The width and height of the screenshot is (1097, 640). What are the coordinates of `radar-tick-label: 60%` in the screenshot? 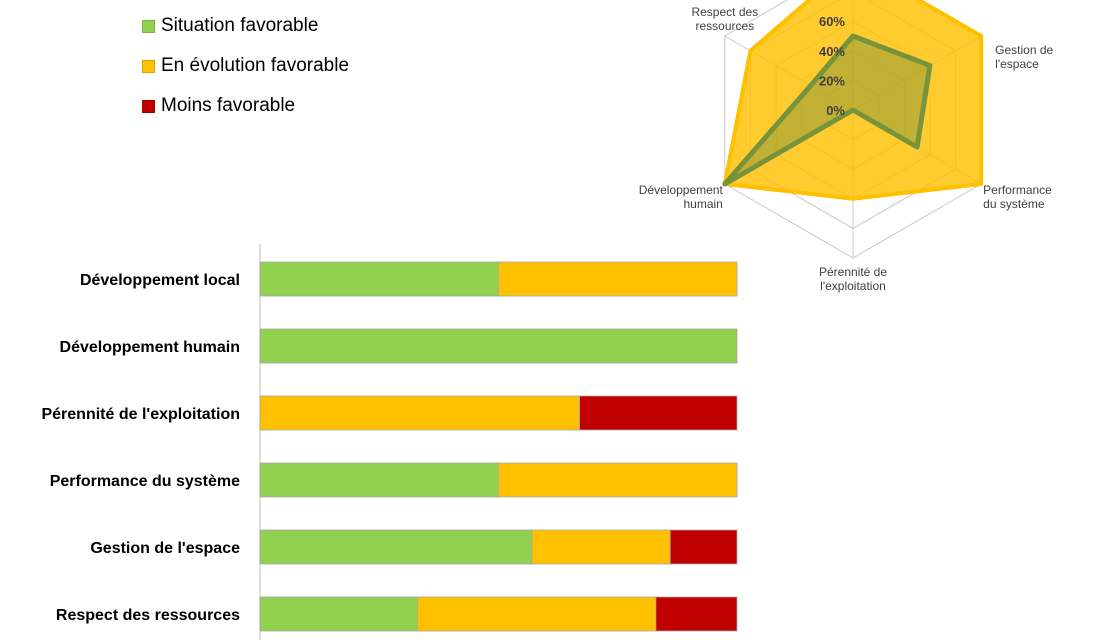 It's located at (832, 21).